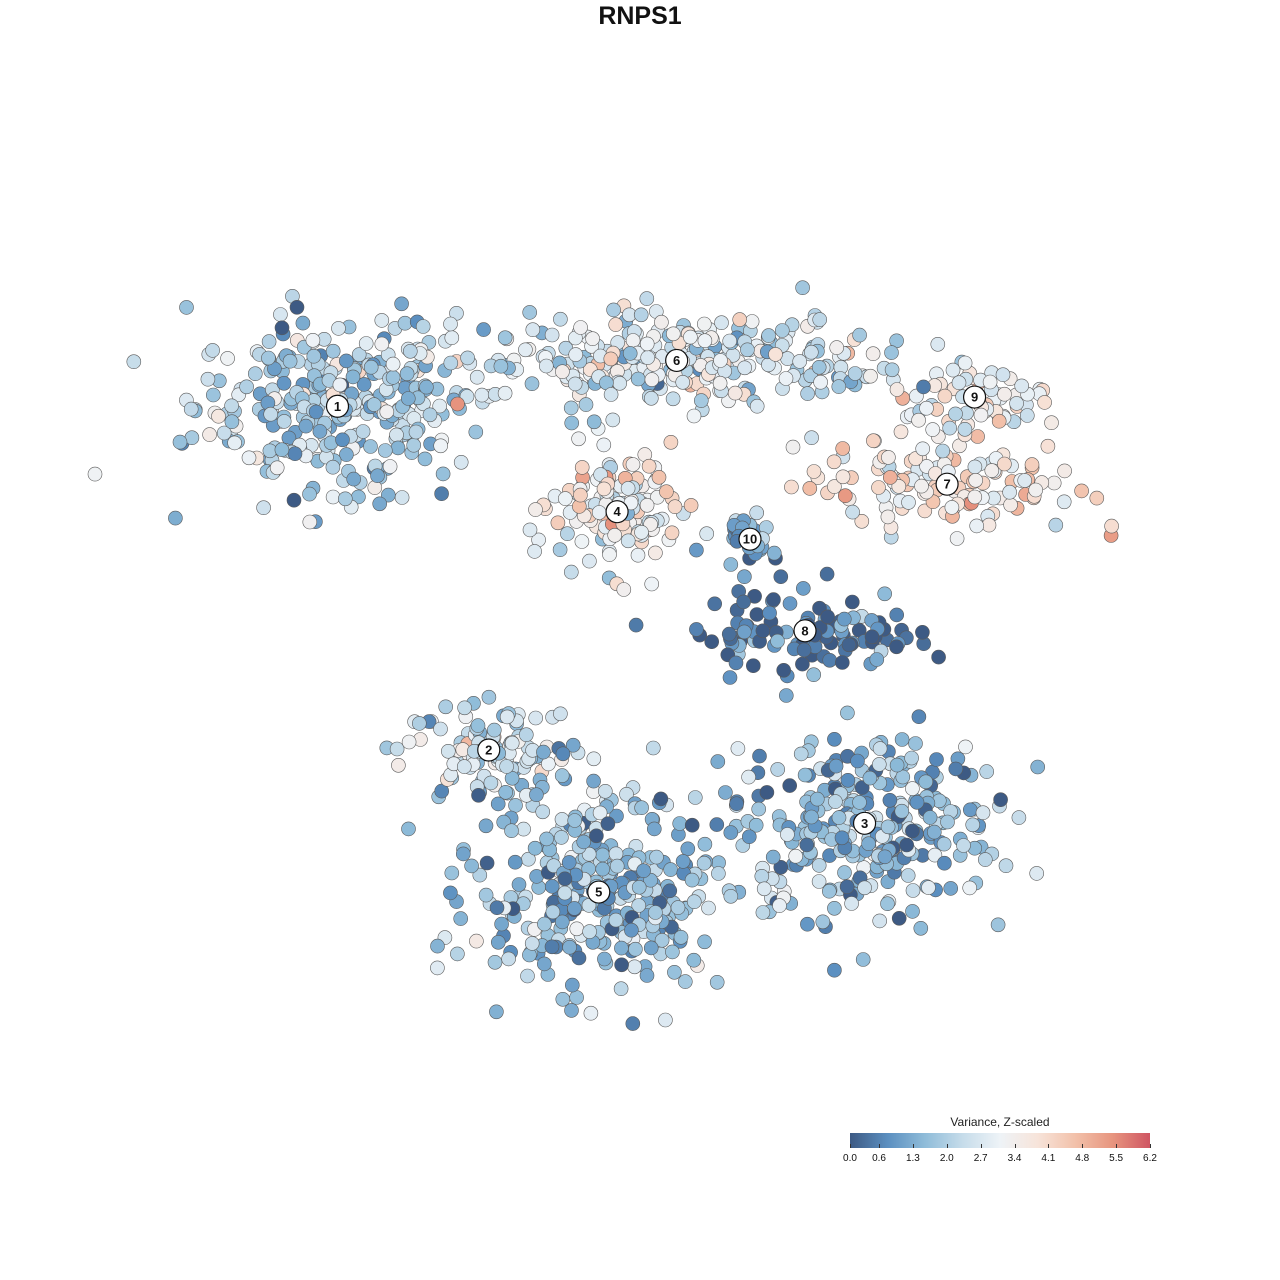  What do you see at coordinates (1082, 1158) in the screenshot?
I see `legend-tick-label: 4.8` at bounding box center [1082, 1158].